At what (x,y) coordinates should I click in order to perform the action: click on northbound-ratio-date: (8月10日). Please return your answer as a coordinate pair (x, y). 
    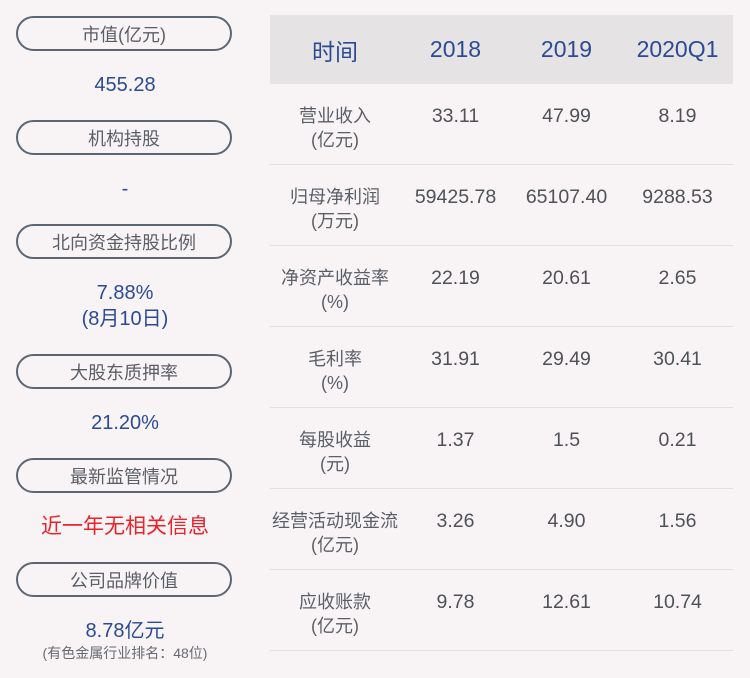
    Looking at the image, I should click on (125, 319).